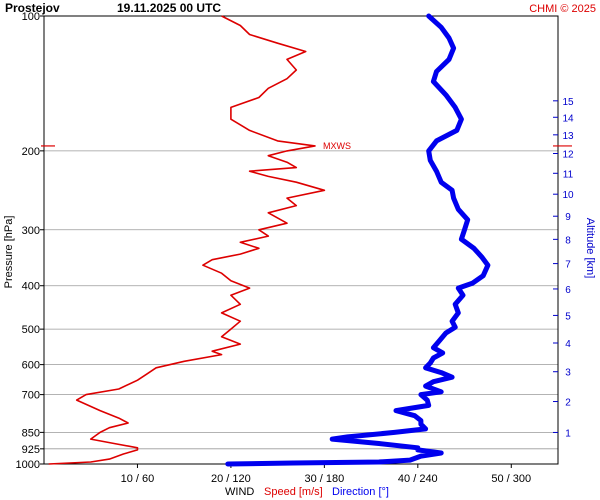 The width and height of the screenshot is (600, 500). I want to click on altitude-tick-label: 9, so click(568, 217).